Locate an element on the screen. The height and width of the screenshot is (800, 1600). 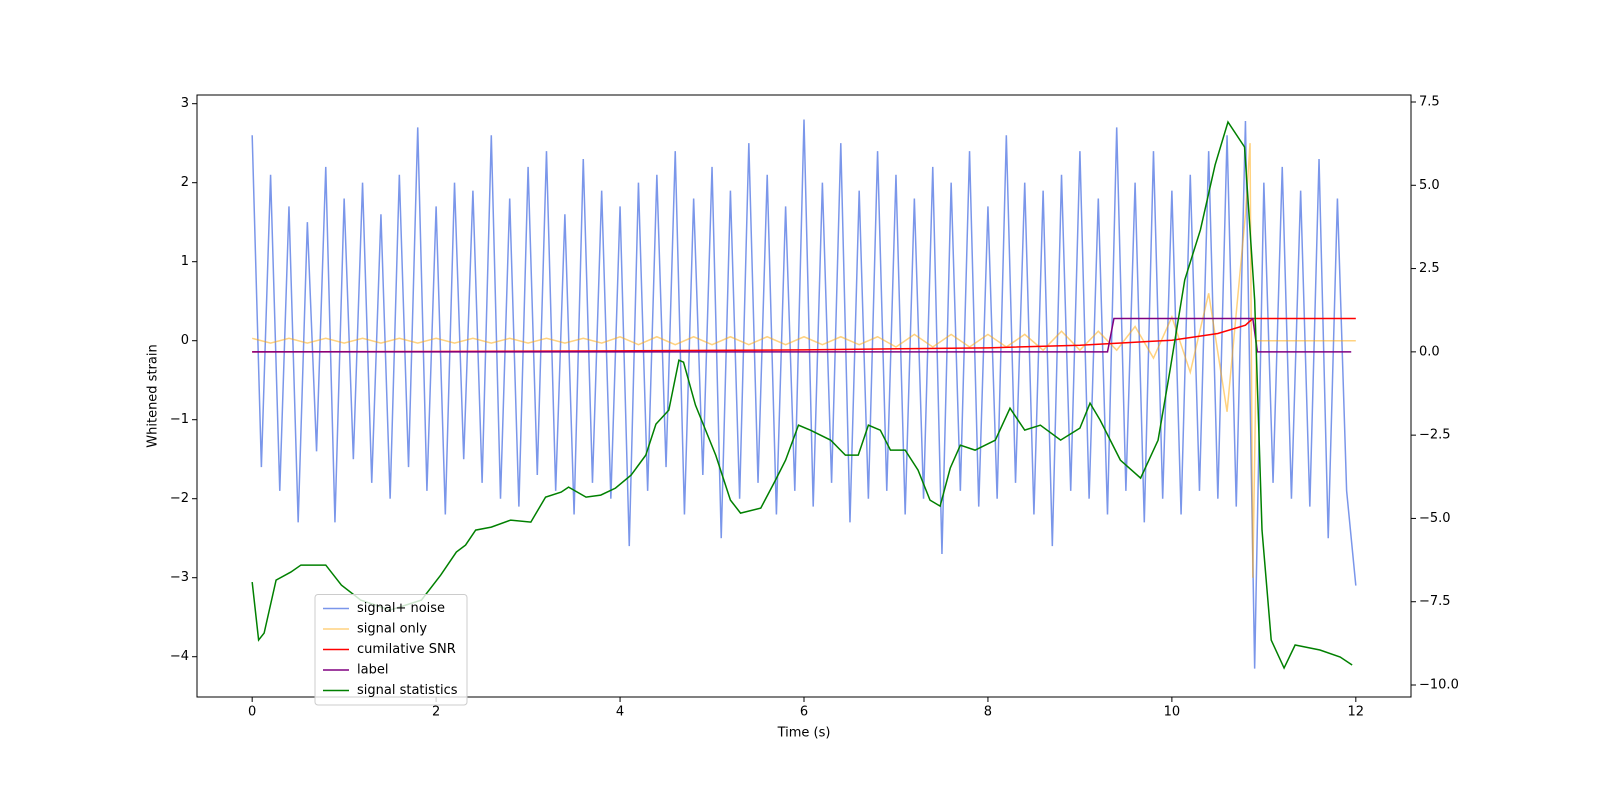
x-tick-label: 10 is located at coordinates (1172, 712).